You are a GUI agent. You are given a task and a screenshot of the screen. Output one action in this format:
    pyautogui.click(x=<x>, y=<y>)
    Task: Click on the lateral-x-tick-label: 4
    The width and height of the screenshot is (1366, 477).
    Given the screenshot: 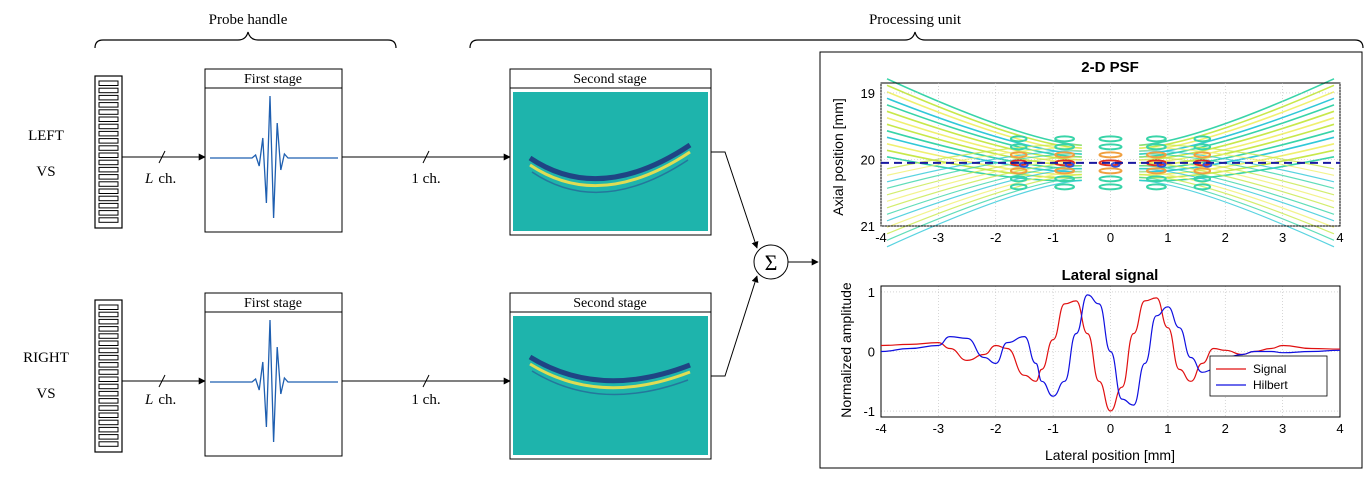 What is the action you would take?
    pyautogui.click(x=1339, y=428)
    